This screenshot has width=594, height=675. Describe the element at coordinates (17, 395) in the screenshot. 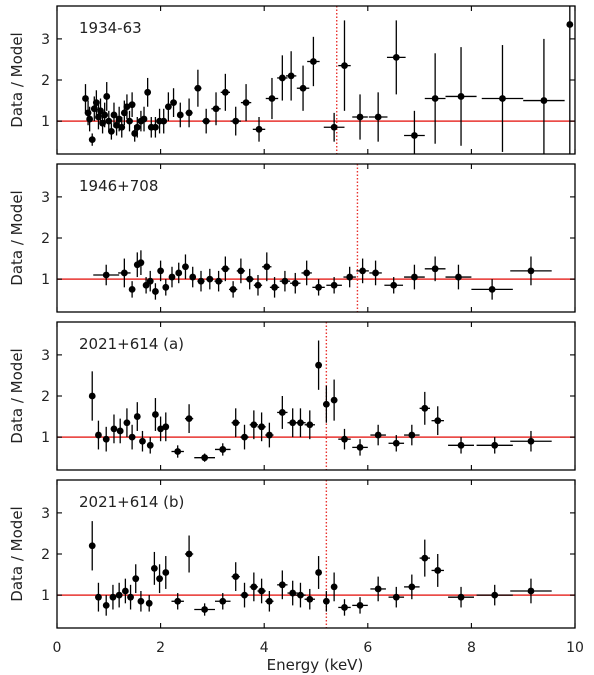

I see `y-axis-label: Data / Model` at that location.